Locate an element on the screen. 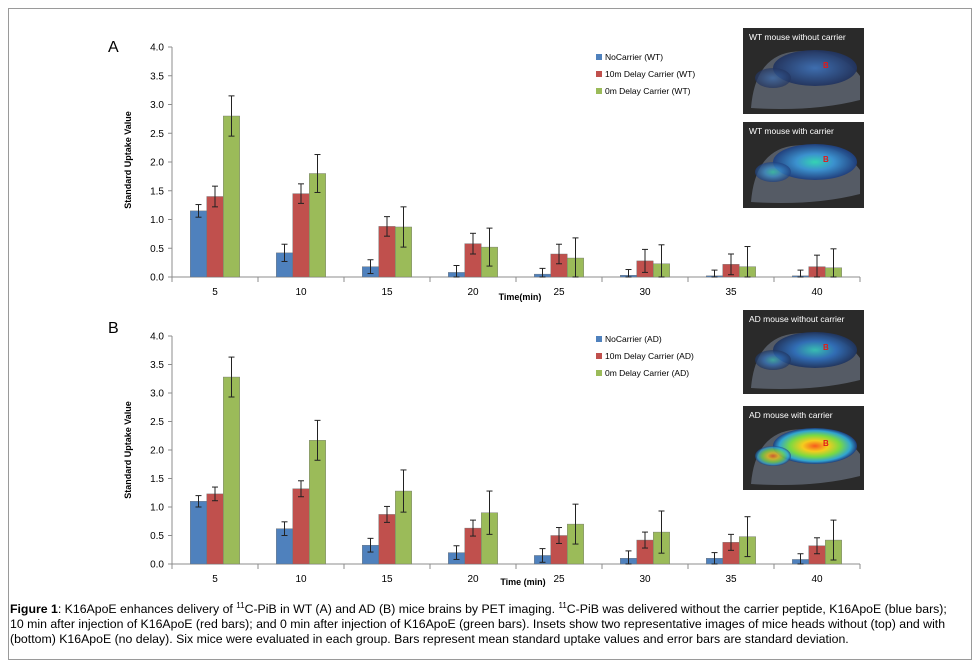  inset-label: WT mouse with carrier is located at coordinates (791, 131).